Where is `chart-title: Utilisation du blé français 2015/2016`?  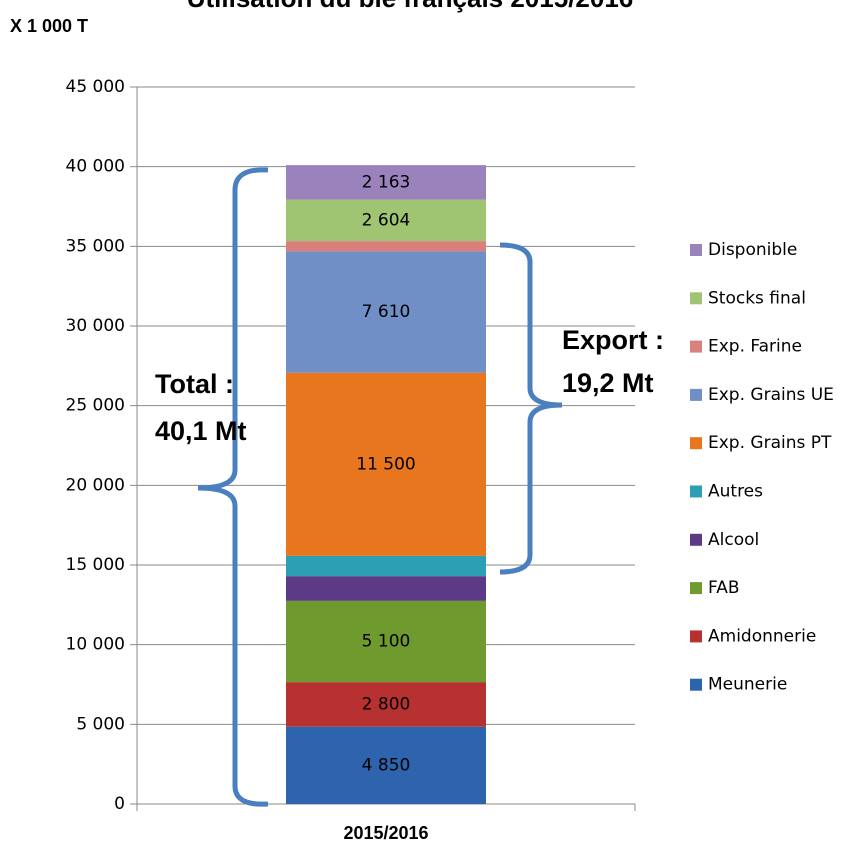 chart-title: Utilisation du blé français 2015/2016 is located at coordinates (410, 6).